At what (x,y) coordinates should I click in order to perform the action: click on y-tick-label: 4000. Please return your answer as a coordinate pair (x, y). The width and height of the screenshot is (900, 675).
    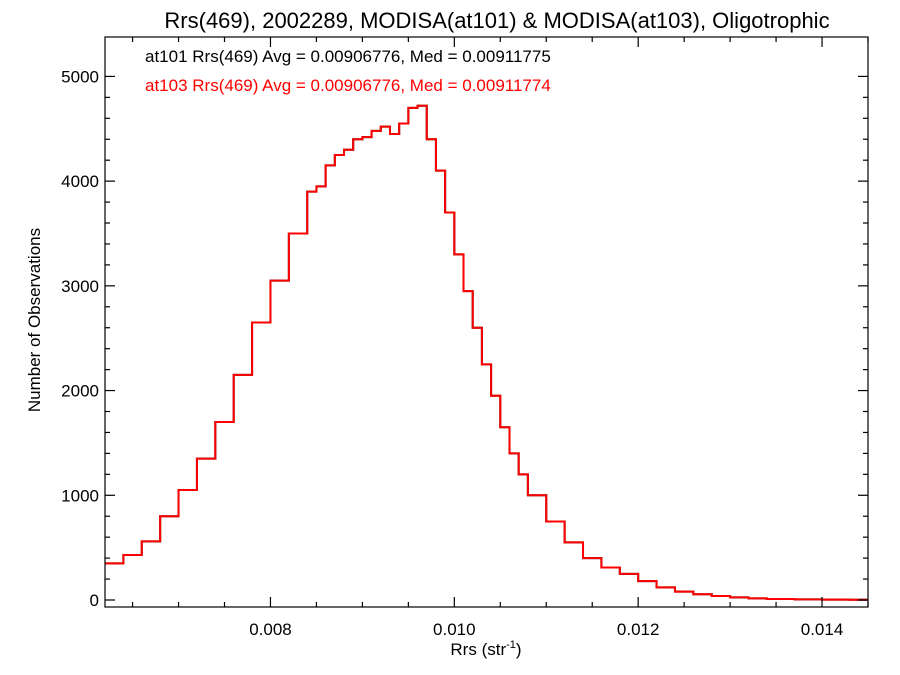
    Looking at the image, I should click on (80, 181).